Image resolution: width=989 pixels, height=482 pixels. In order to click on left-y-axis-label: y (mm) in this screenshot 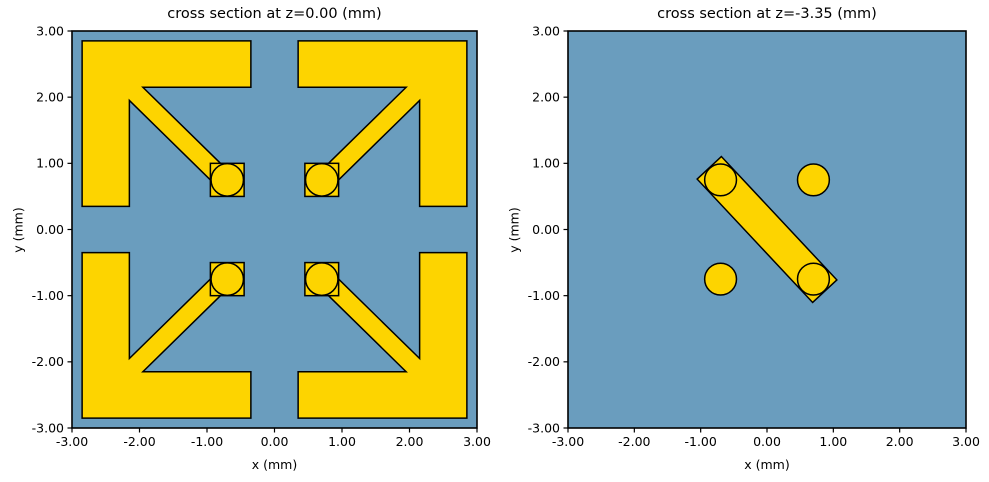, I will do `click(18, 229)`.